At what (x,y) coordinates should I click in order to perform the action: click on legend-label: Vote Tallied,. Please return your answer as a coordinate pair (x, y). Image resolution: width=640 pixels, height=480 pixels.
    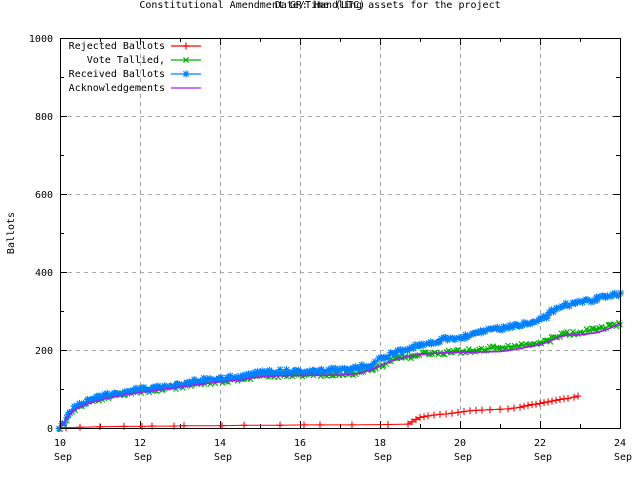
    Looking at the image, I should click on (125, 60).